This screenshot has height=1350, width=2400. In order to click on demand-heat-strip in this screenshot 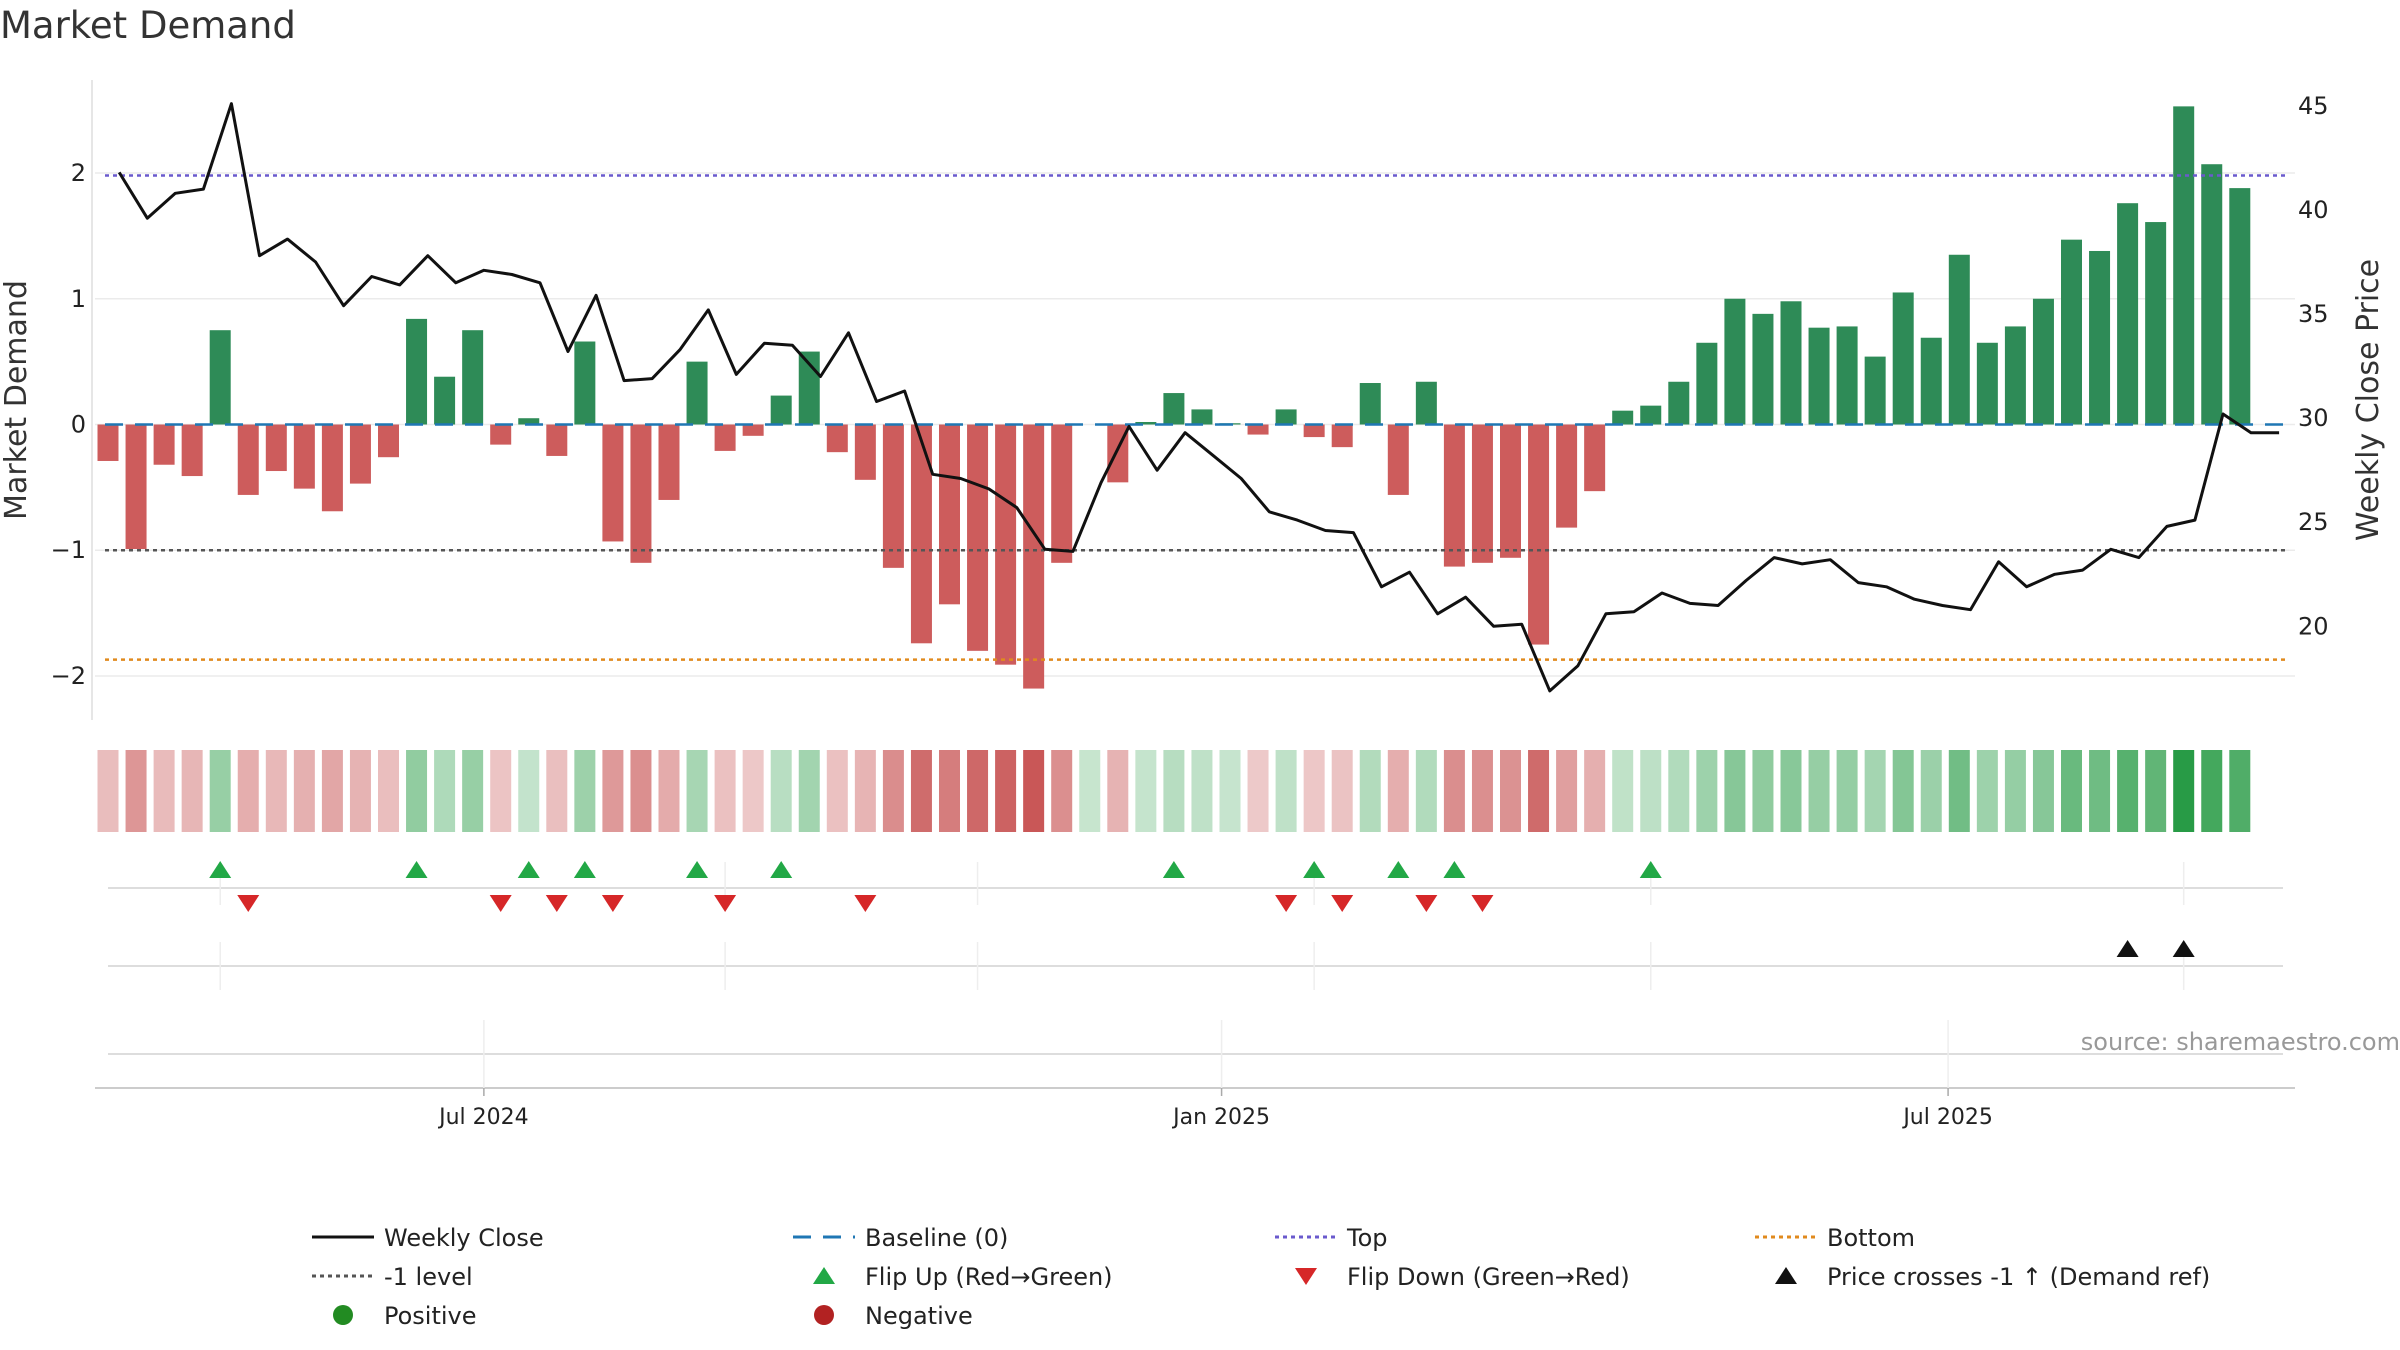, I will do `click(1174, 791)`.